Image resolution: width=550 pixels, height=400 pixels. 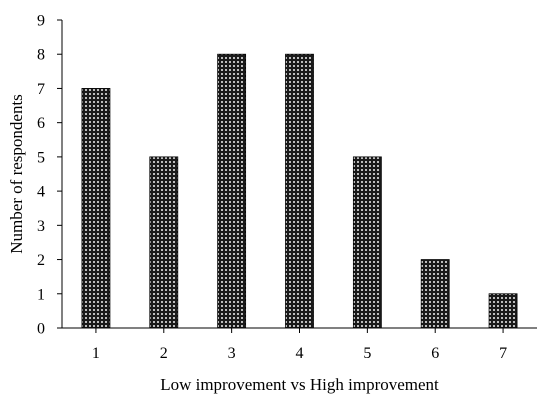 I want to click on x-tick-label: 6, so click(x=435, y=353).